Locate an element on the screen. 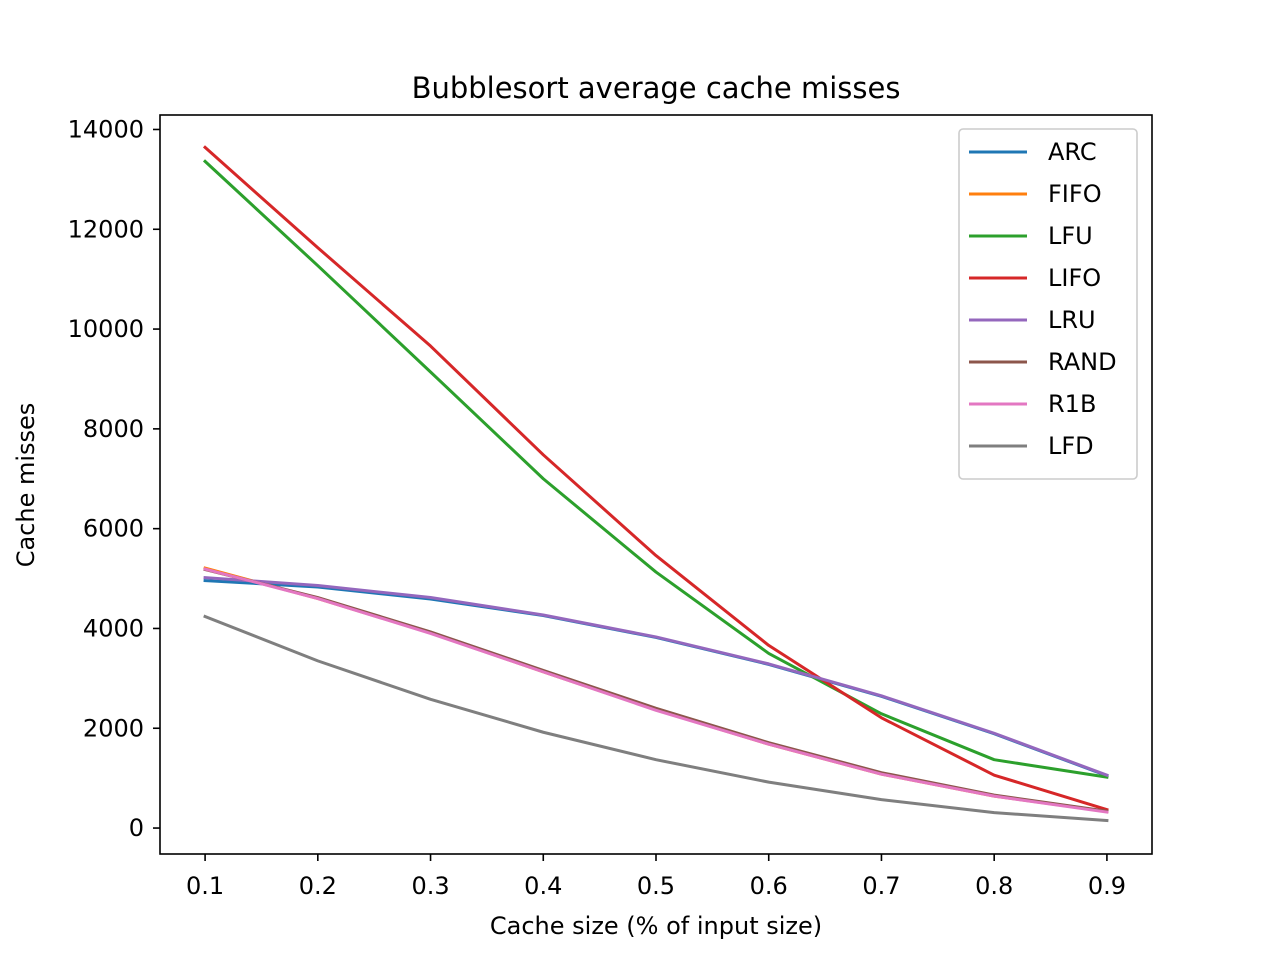 The image size is (1280, 960). legend-label-fifo: FIFO is located at coordinates (1075, 194).